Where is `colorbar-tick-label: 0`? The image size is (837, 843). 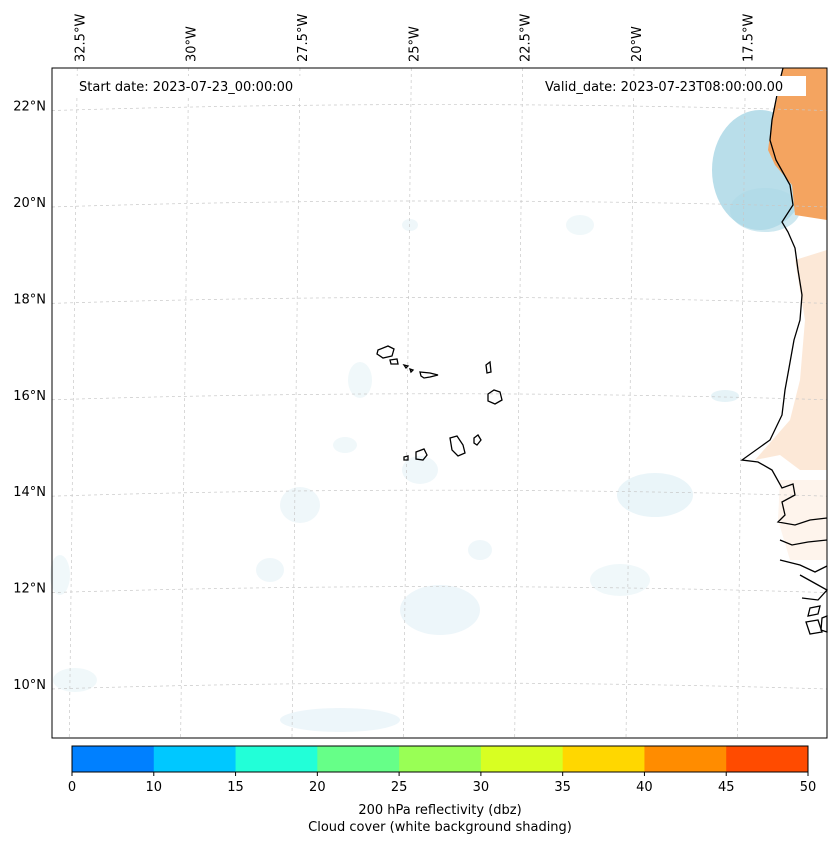
colorbar-tick-label: 0 is located at coordinates (72, 787).